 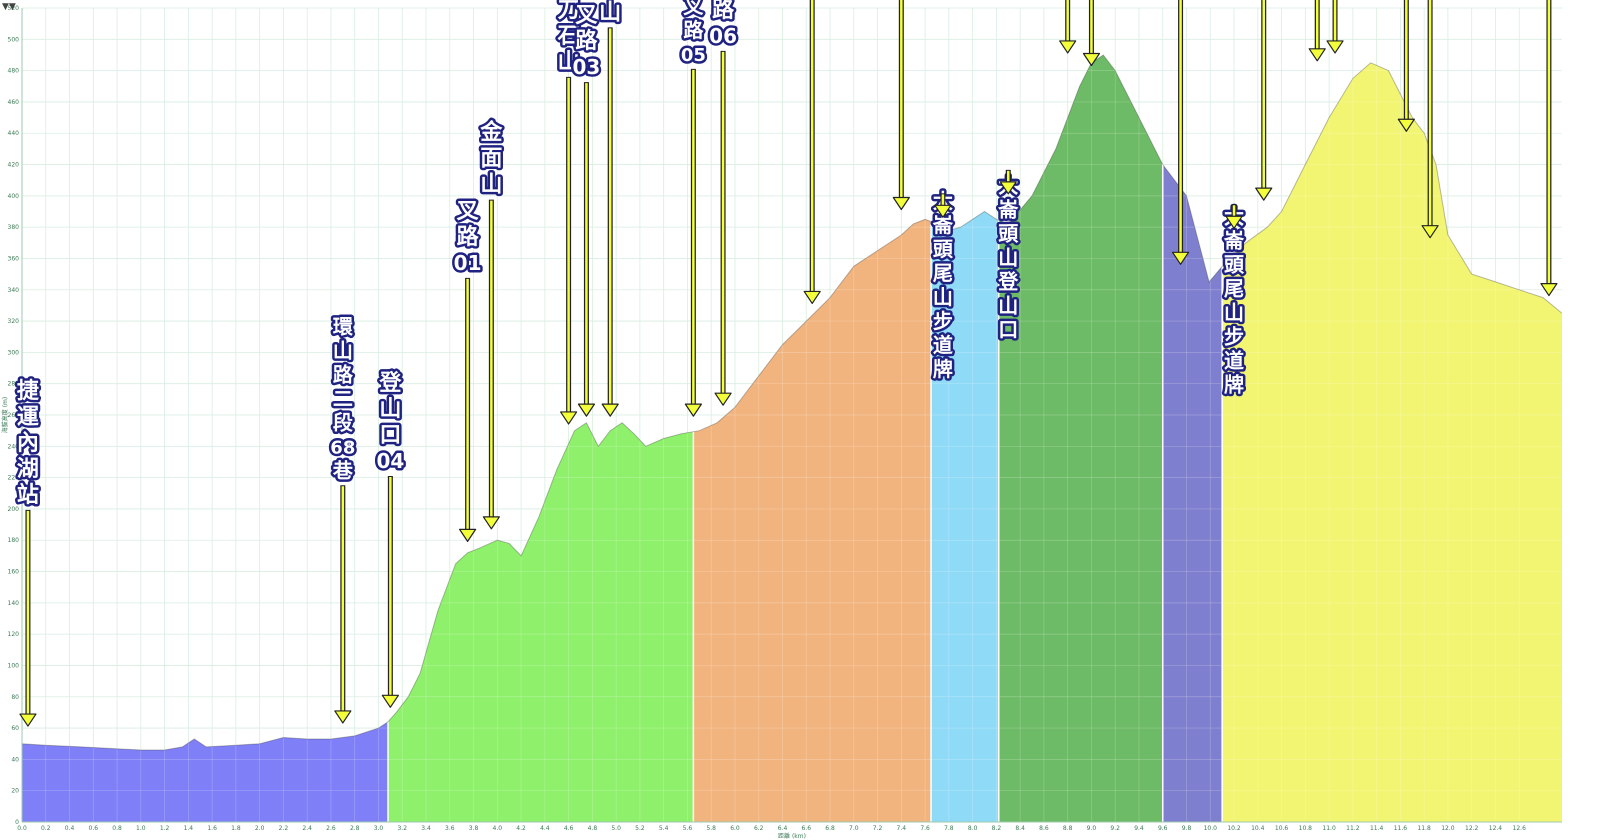 I want to click on x-tick-label: 9.4, so click(x=1139, y=828).